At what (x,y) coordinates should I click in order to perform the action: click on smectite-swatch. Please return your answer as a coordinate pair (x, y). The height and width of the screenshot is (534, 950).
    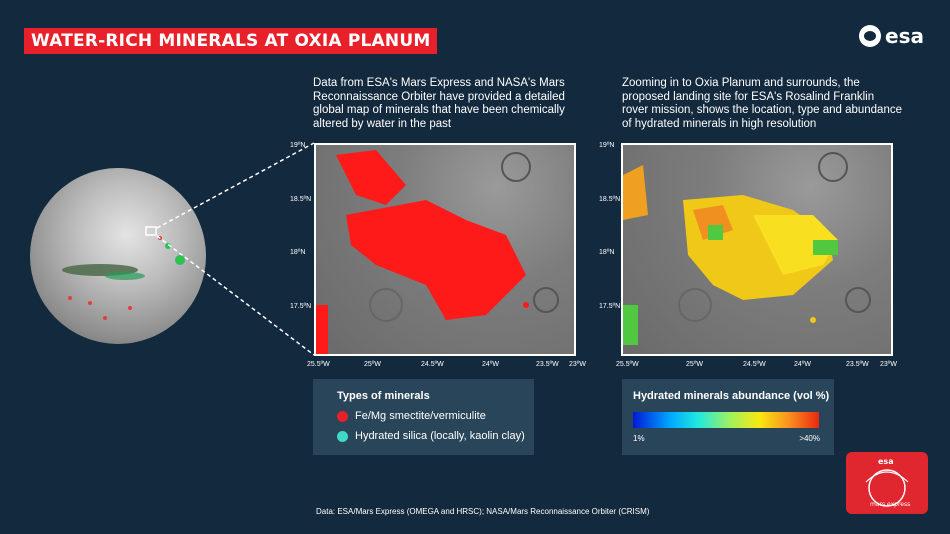
    Looking at the image, I should click on (342, 416).